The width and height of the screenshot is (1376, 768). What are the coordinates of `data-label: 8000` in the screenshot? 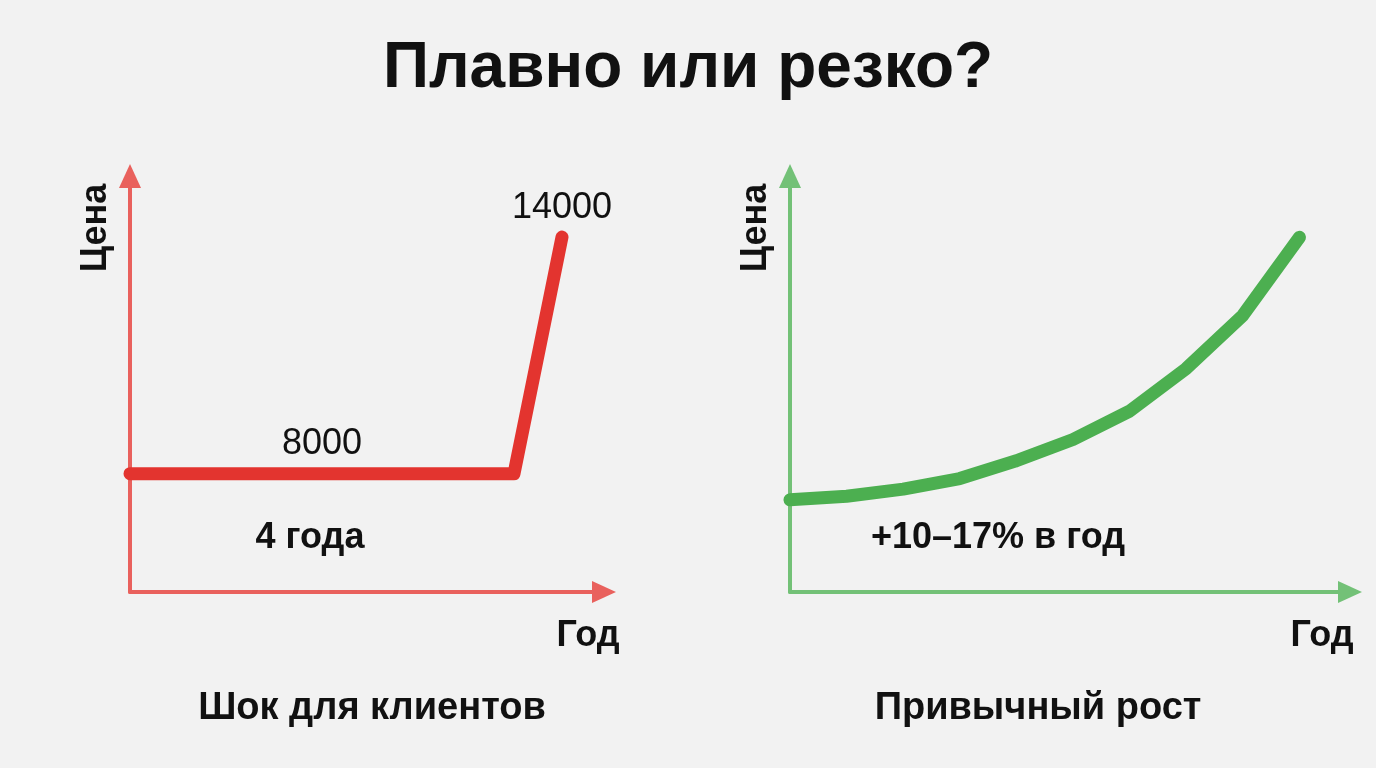 It's located at (322, 442).